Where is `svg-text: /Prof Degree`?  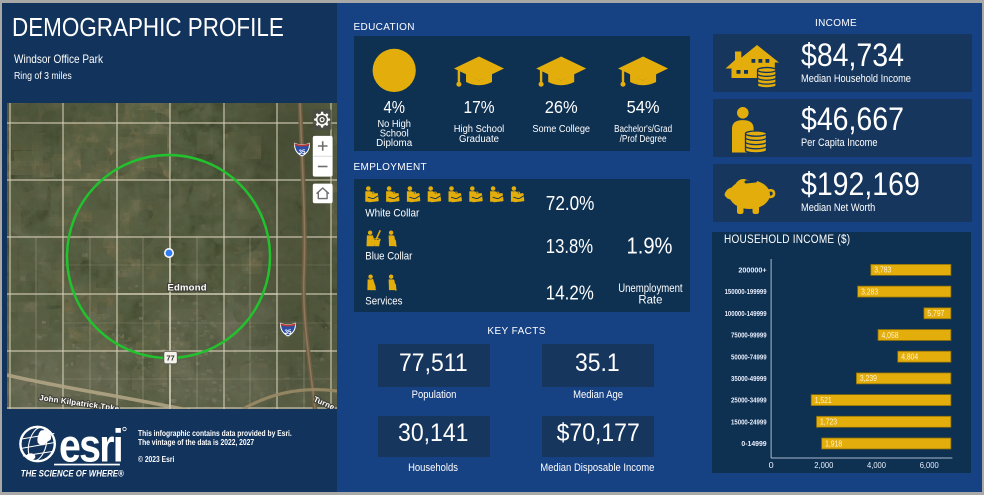 svg-text: /Prof Degree is located at coordinates (642, 139).